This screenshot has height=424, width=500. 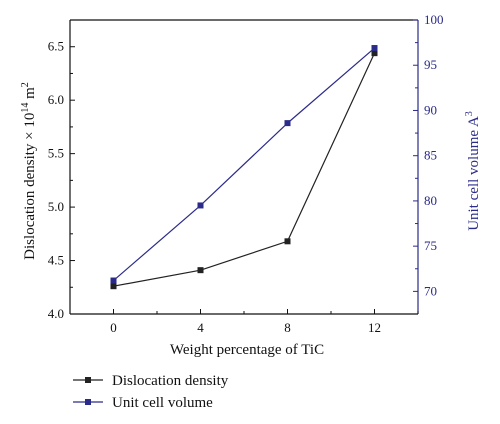 What do you see at coordinates (374, 327) in the screenshot?
I see `x-tick-label-3: 12` at bounding box center [374, 327].